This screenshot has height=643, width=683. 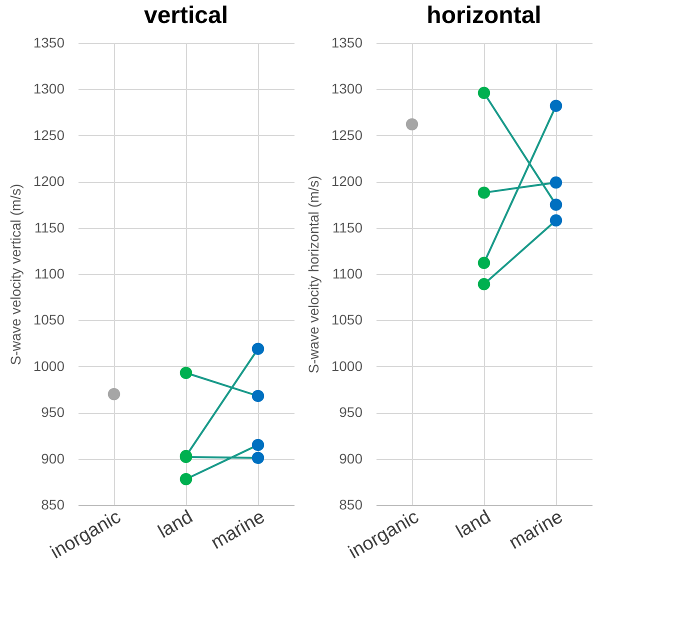 I want to click on chart-title: horizontal, so click(x=484, y=15).